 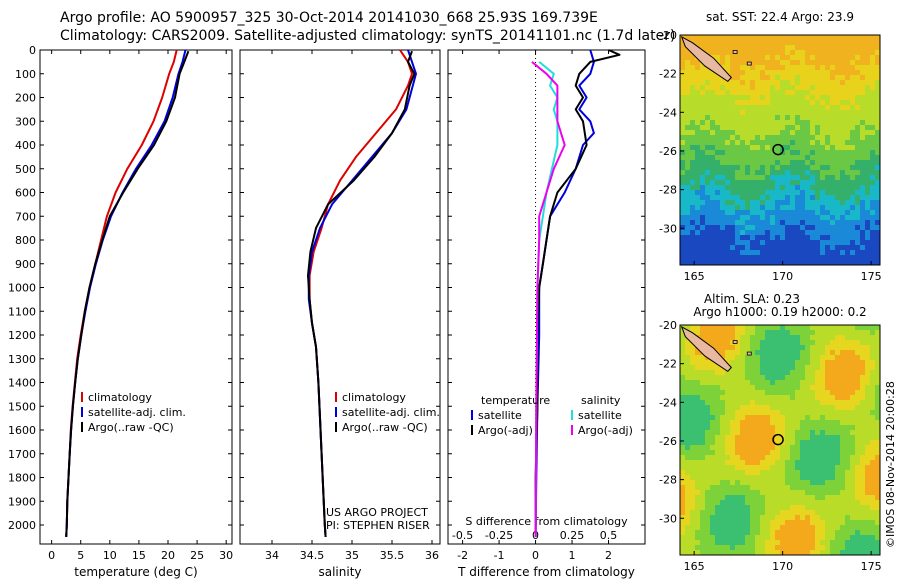 What do you see at coordinates (25, 169) in the screenshot?
I see `y-tick-label: 500` at bounding box center [25, 169].